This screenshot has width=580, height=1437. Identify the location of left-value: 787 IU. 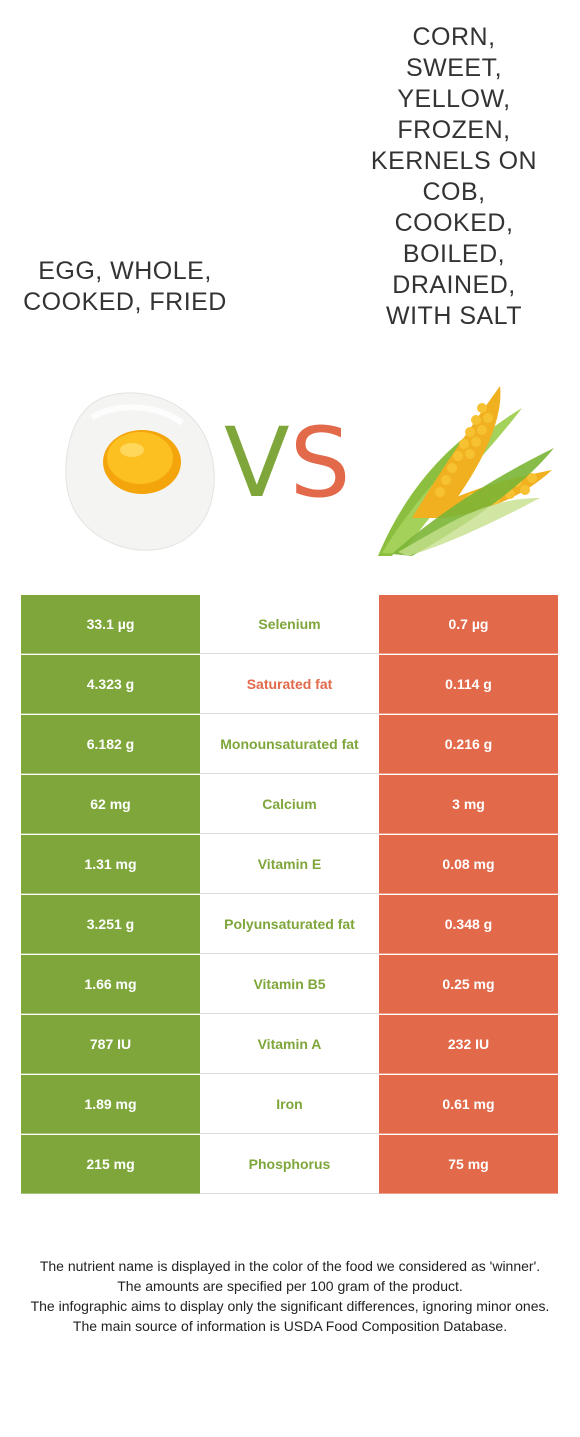
(110, 1044).